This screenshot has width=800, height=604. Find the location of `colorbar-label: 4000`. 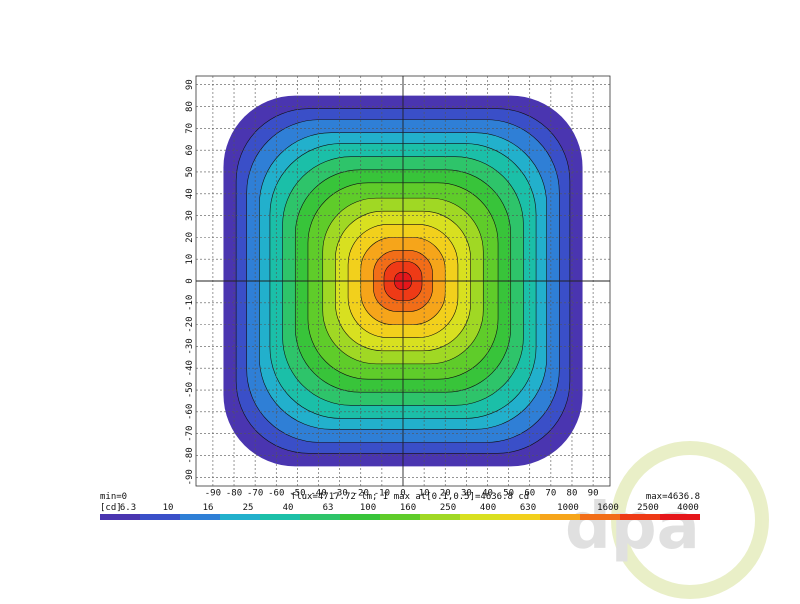

colorbar-label: 4000 is located at coordinates (688, 508).